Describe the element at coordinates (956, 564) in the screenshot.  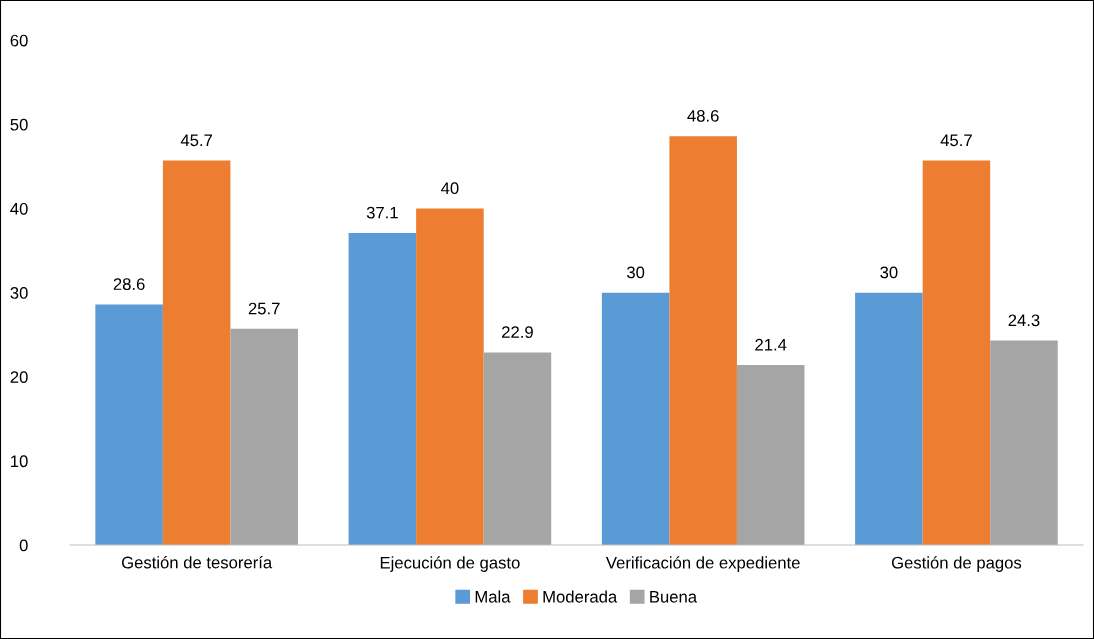
I see `x-tick-label: Gestión de pagos` at that location.